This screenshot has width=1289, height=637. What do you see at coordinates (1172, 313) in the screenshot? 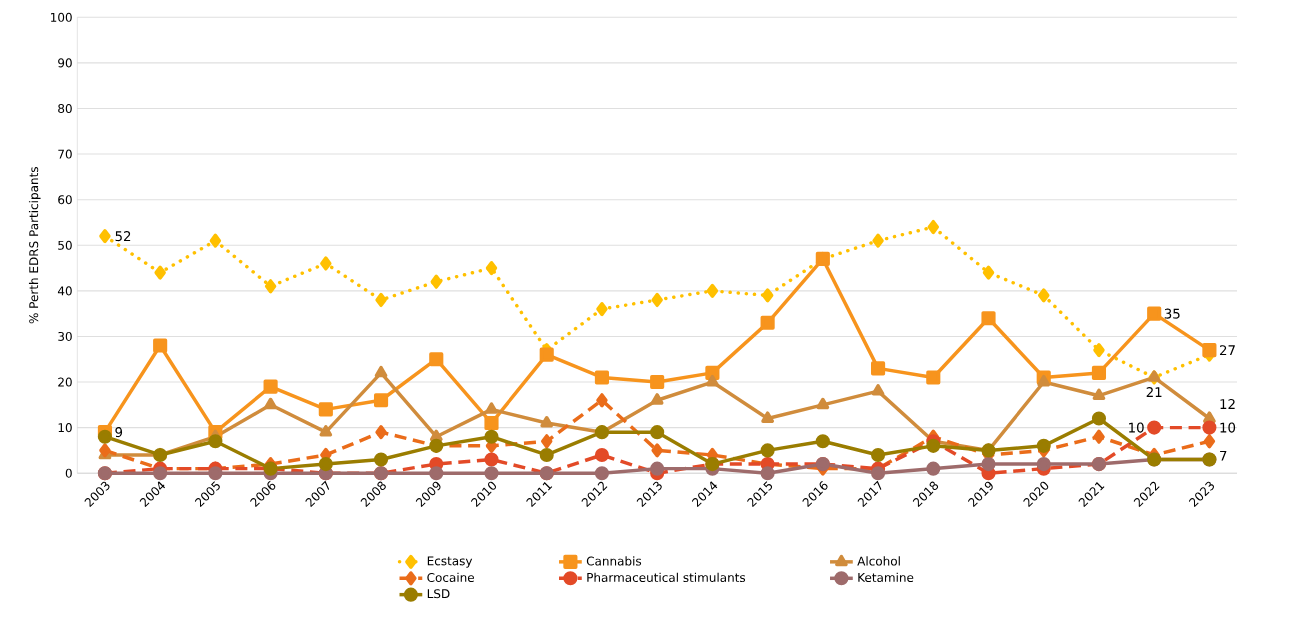
I see `data-label: 35` at bounding box center [1172, 313].